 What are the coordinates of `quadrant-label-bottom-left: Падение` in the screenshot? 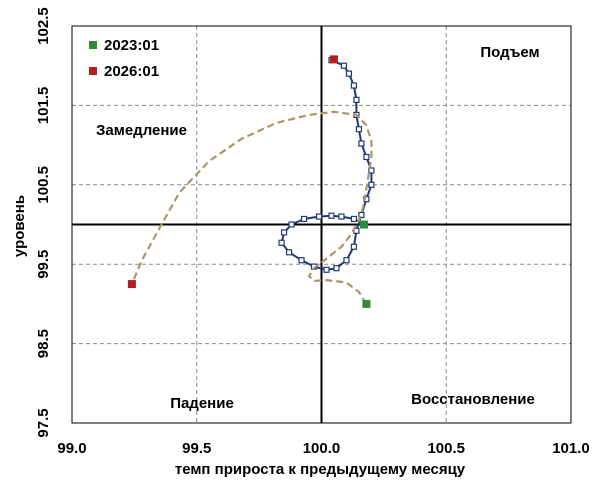 It's located at (202, 403).